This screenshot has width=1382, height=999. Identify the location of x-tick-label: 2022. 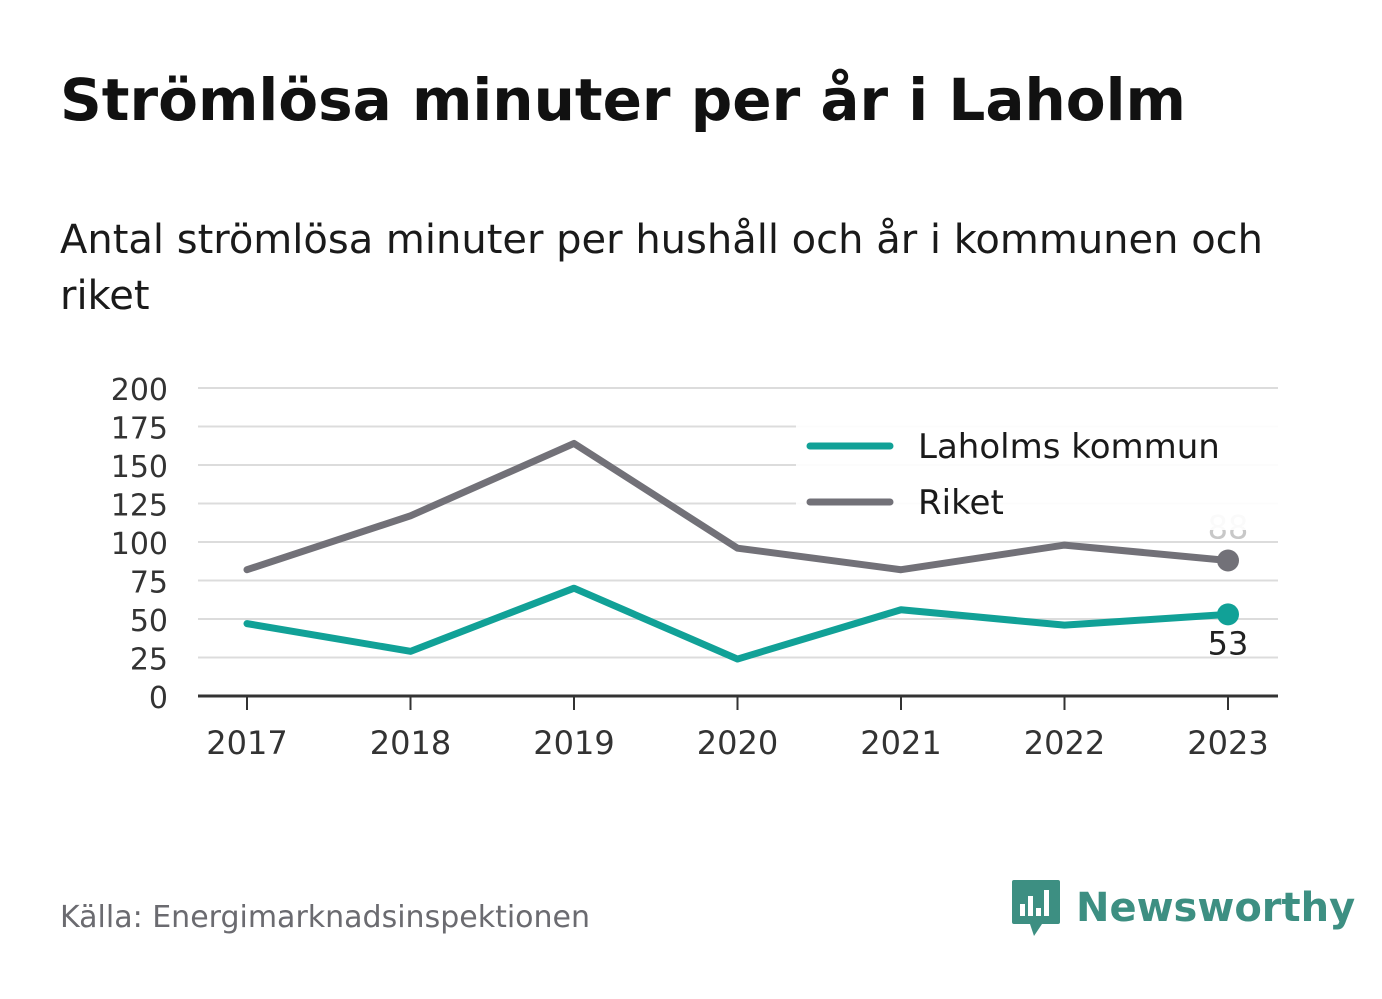
(1064, 743).